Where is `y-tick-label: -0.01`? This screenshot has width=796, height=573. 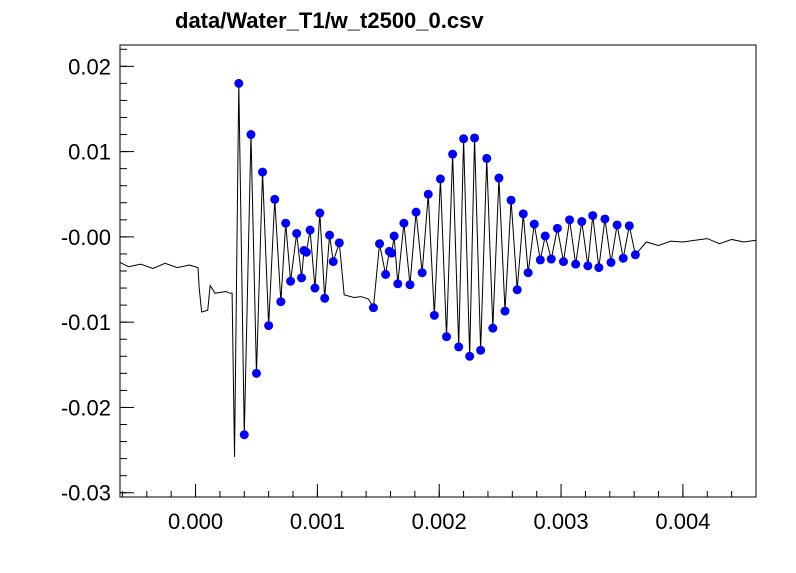 y-tick-label: -0.01 is located at coordinates (86, 322).